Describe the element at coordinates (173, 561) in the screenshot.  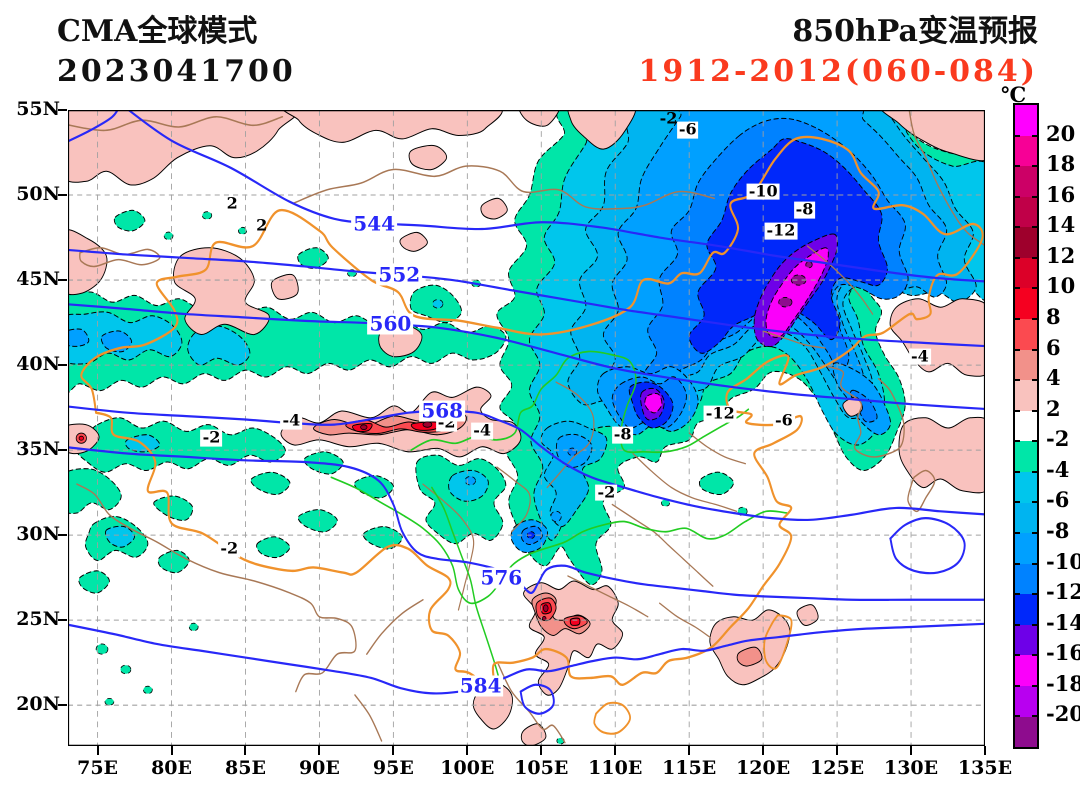
I see `cold-region-sw4` at that location.